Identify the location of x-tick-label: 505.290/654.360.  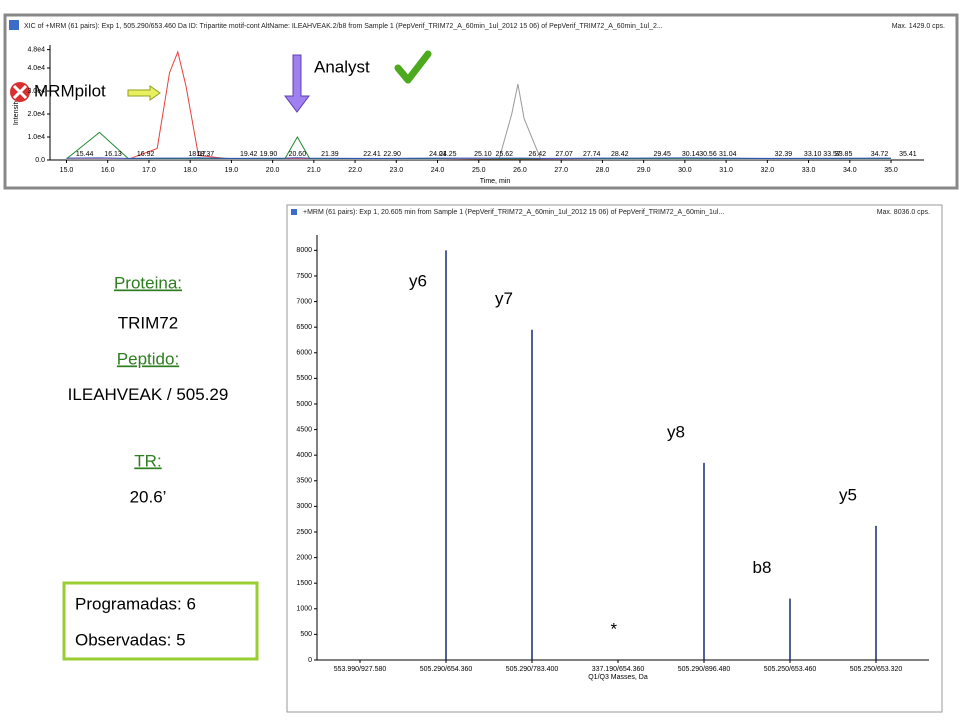
(446, 669).